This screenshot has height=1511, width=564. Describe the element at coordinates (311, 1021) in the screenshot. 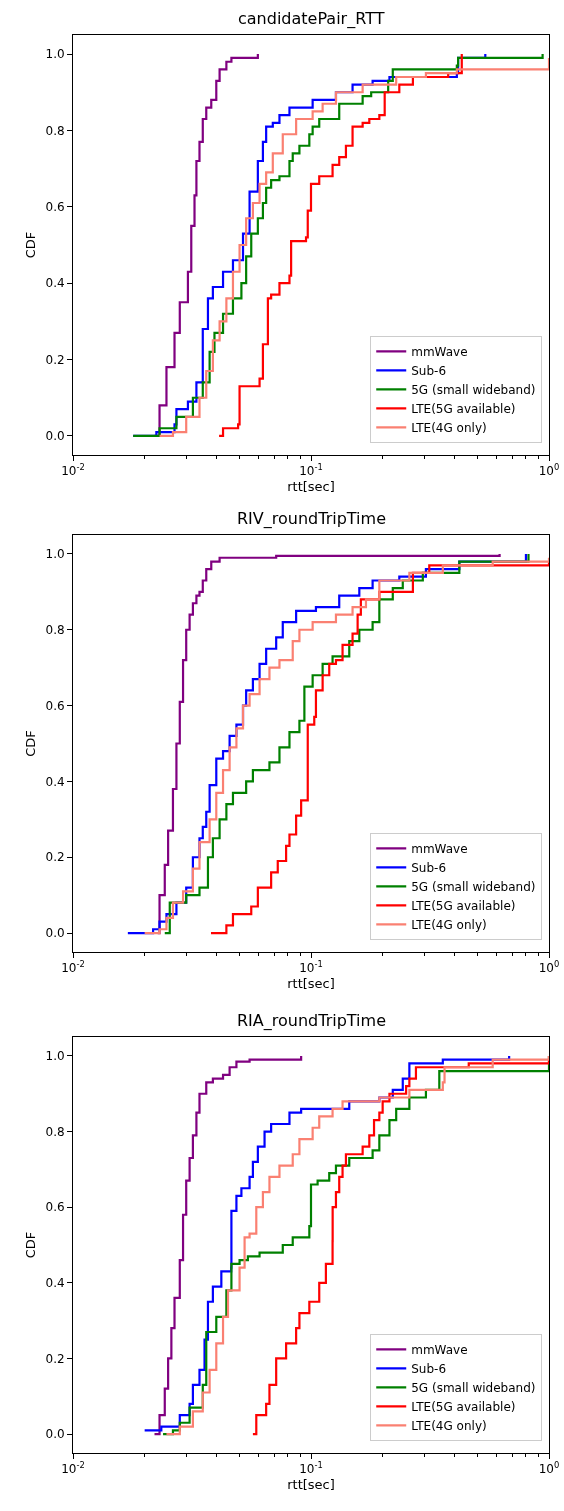

I see `chart-title: RIA_roundTripTime` at that location.